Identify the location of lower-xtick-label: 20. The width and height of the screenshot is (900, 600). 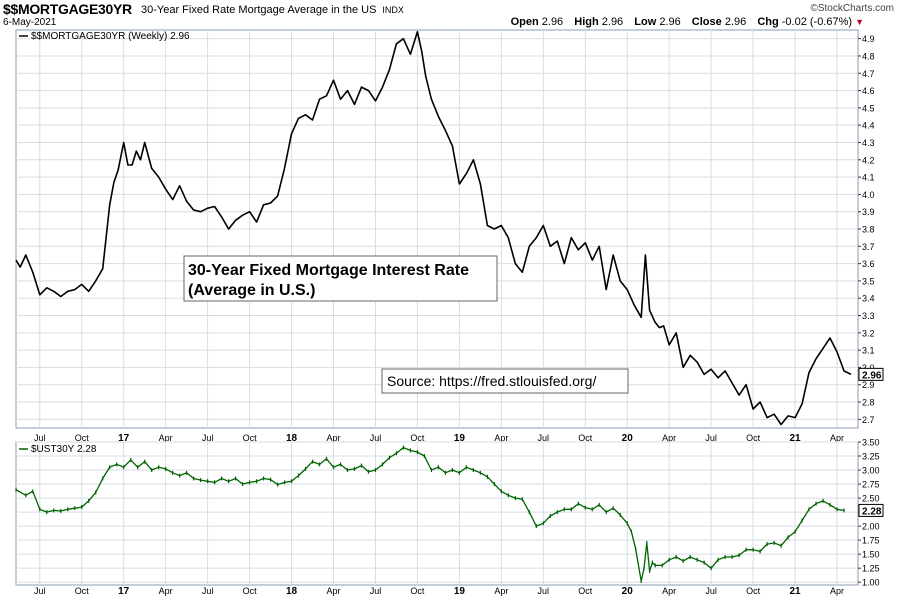
(628, 591).